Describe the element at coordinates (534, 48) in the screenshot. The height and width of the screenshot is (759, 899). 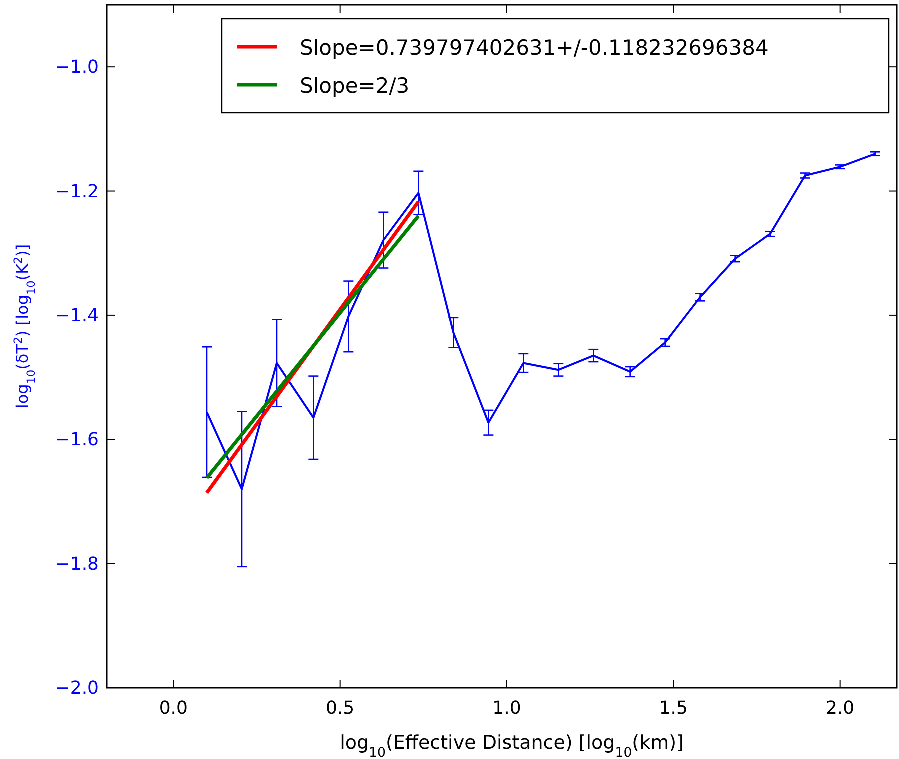
I see `legend-label: Slope=0.739797402631+/-0.118232696384` at that location.